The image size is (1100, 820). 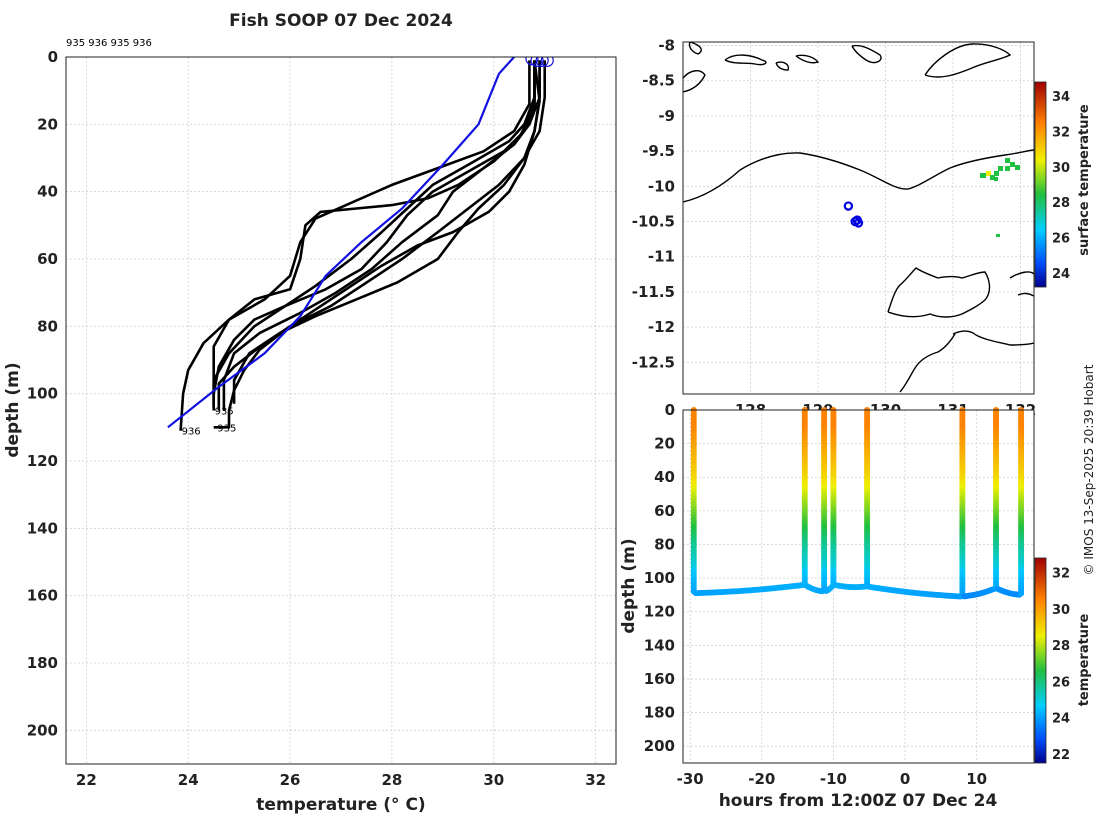 What do you see at coordinates (1061, 610) in the screenshot?
I see `section-colorbar-tick-label: 30` at bounding box center [1061, 610].